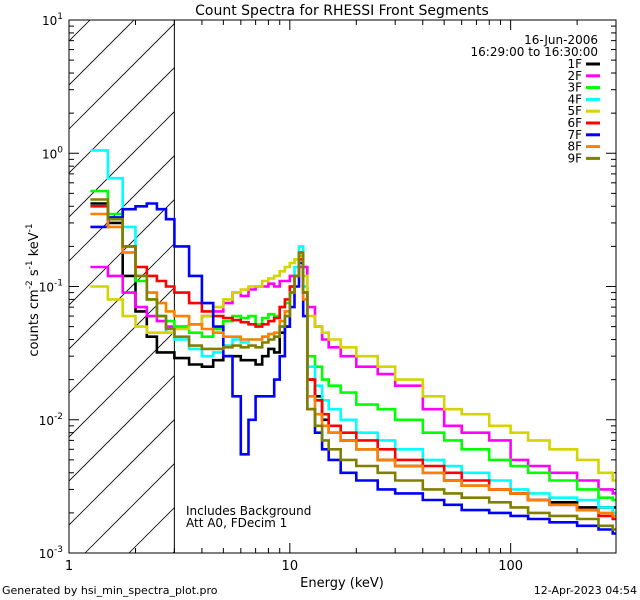  I want to click on y-tick-label: 10⁰, so click(52, 153).